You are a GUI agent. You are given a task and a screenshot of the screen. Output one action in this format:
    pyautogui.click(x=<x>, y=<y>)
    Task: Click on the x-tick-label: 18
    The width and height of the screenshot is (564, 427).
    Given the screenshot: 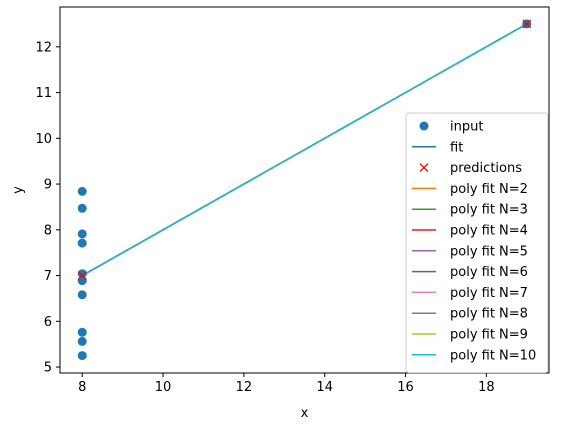 What is the action you would take?
    pyautogui.click(x=486, y=387)
    